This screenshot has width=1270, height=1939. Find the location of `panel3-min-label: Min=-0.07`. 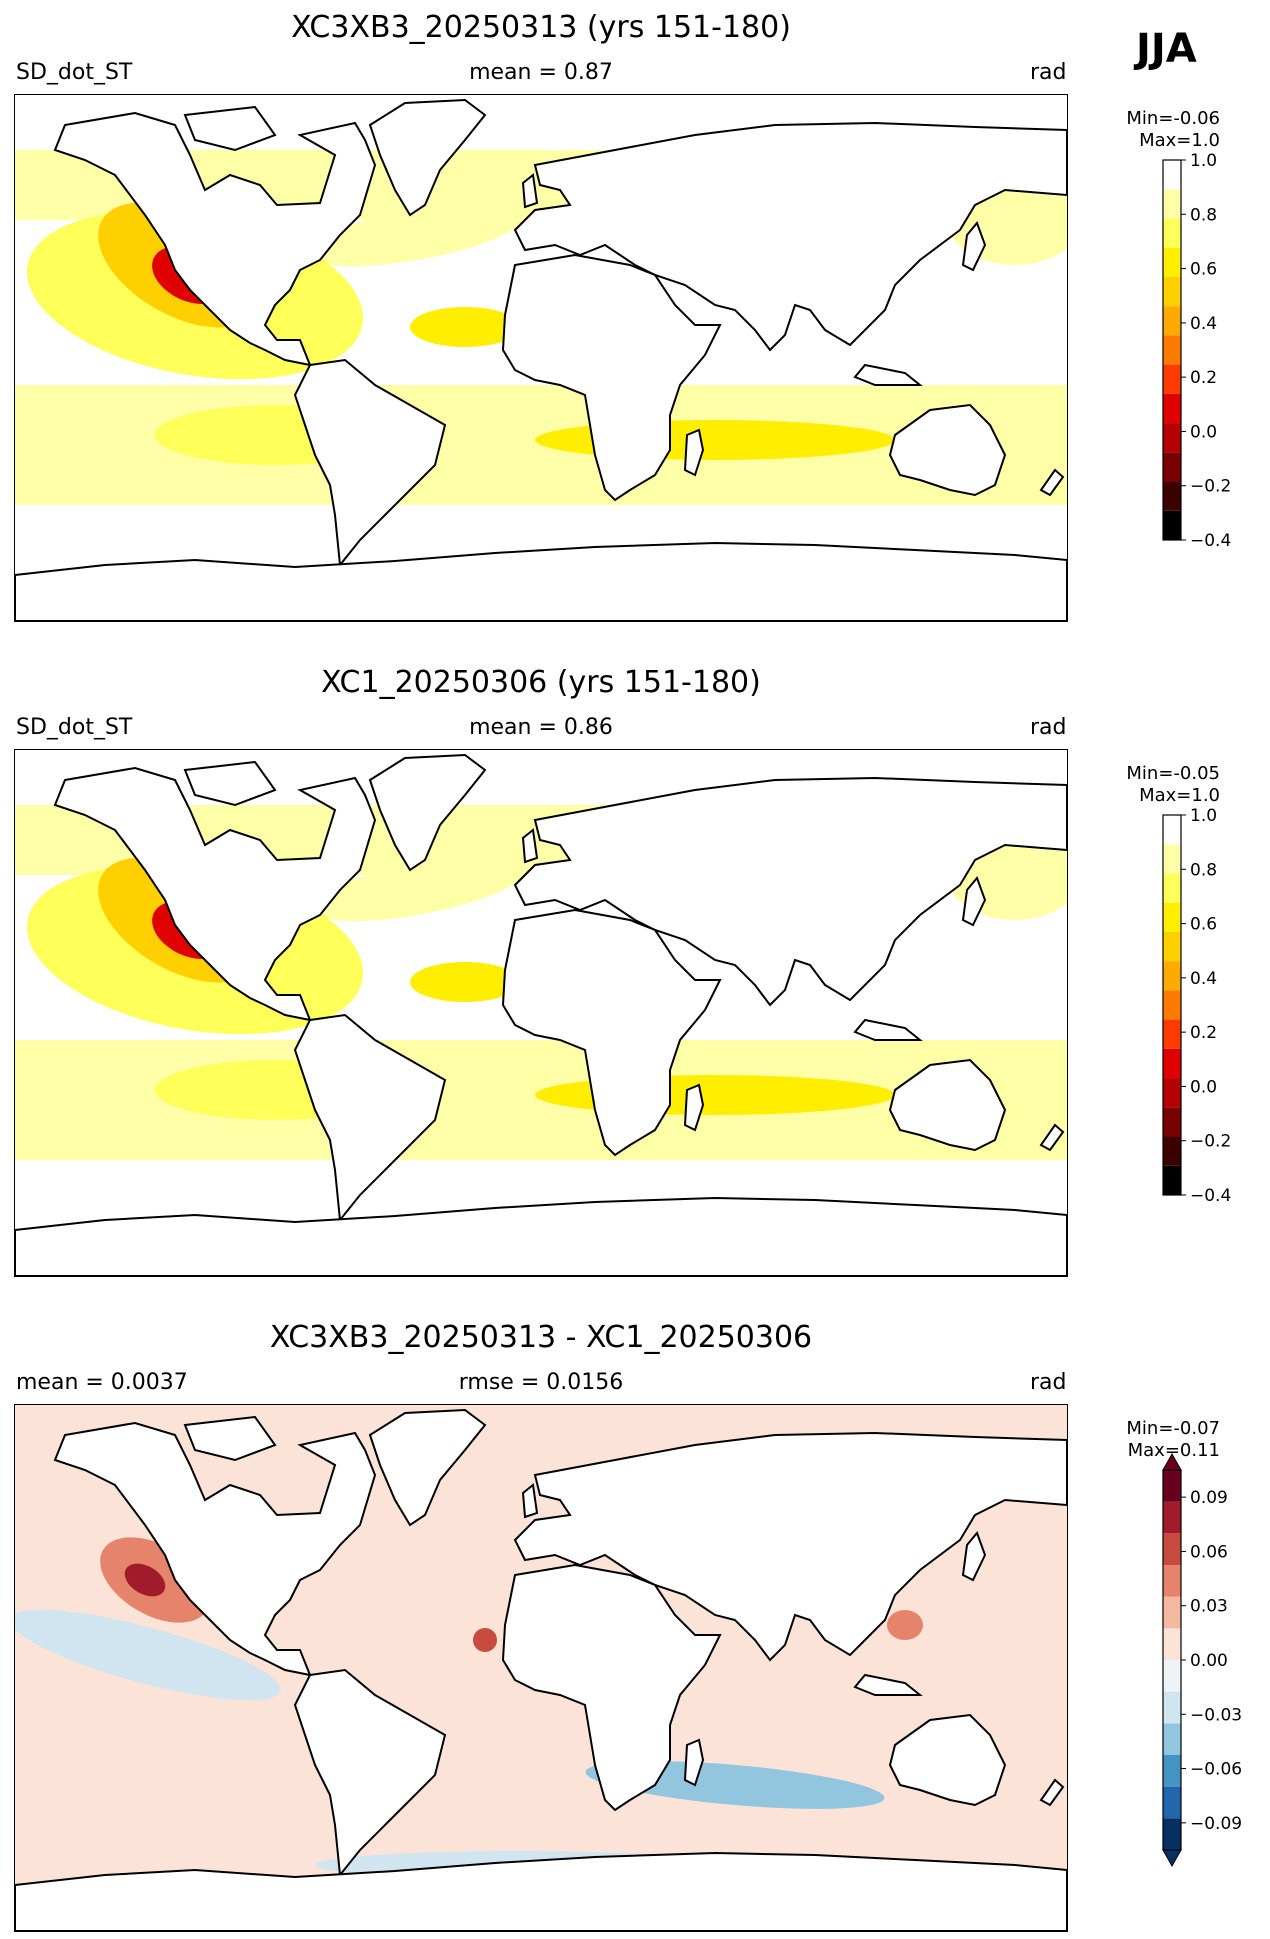

panel3-min-label: Min=-0.07 is located at coordinates (1173, 1428).